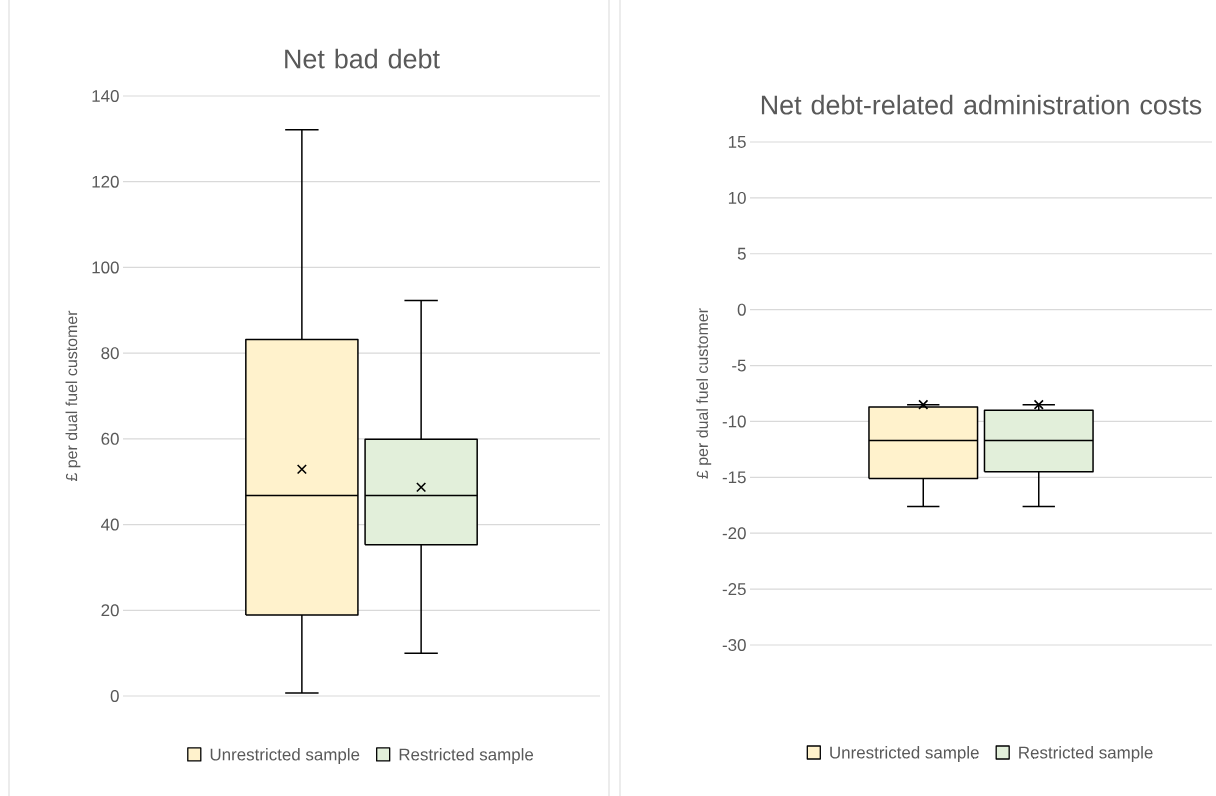 Image resolution: width=1216 pixels, height=796 pixels. Describe the element at coordinates (734, 589) in the screenshot. I see `y-tick-label: -25` at that location.